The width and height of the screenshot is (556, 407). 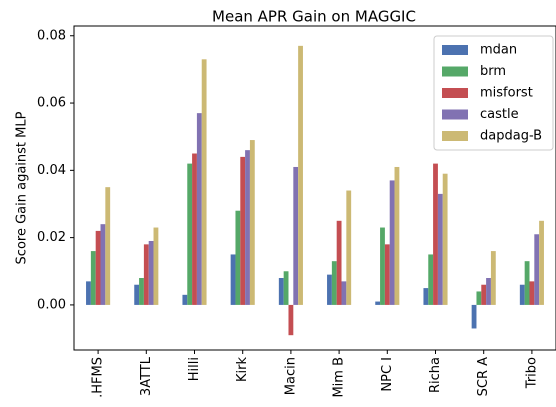 What do you see at coordinates (51, 35) in the screenshot?
I see `y-tick-label: 0.08` at bounding box center [51, 35].